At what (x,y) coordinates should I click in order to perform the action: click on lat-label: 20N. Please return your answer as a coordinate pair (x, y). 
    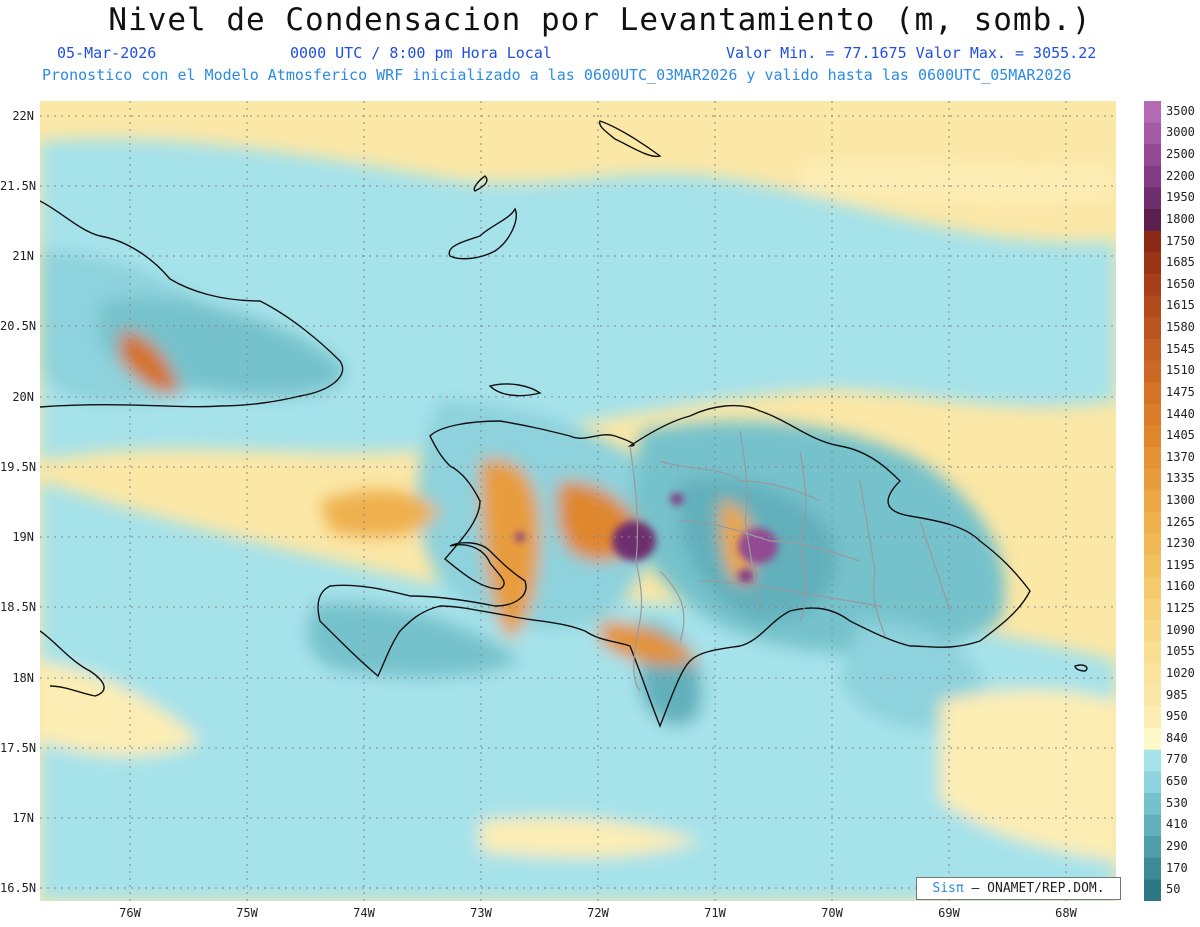
    Looking at the image, I should click on (23, 397).